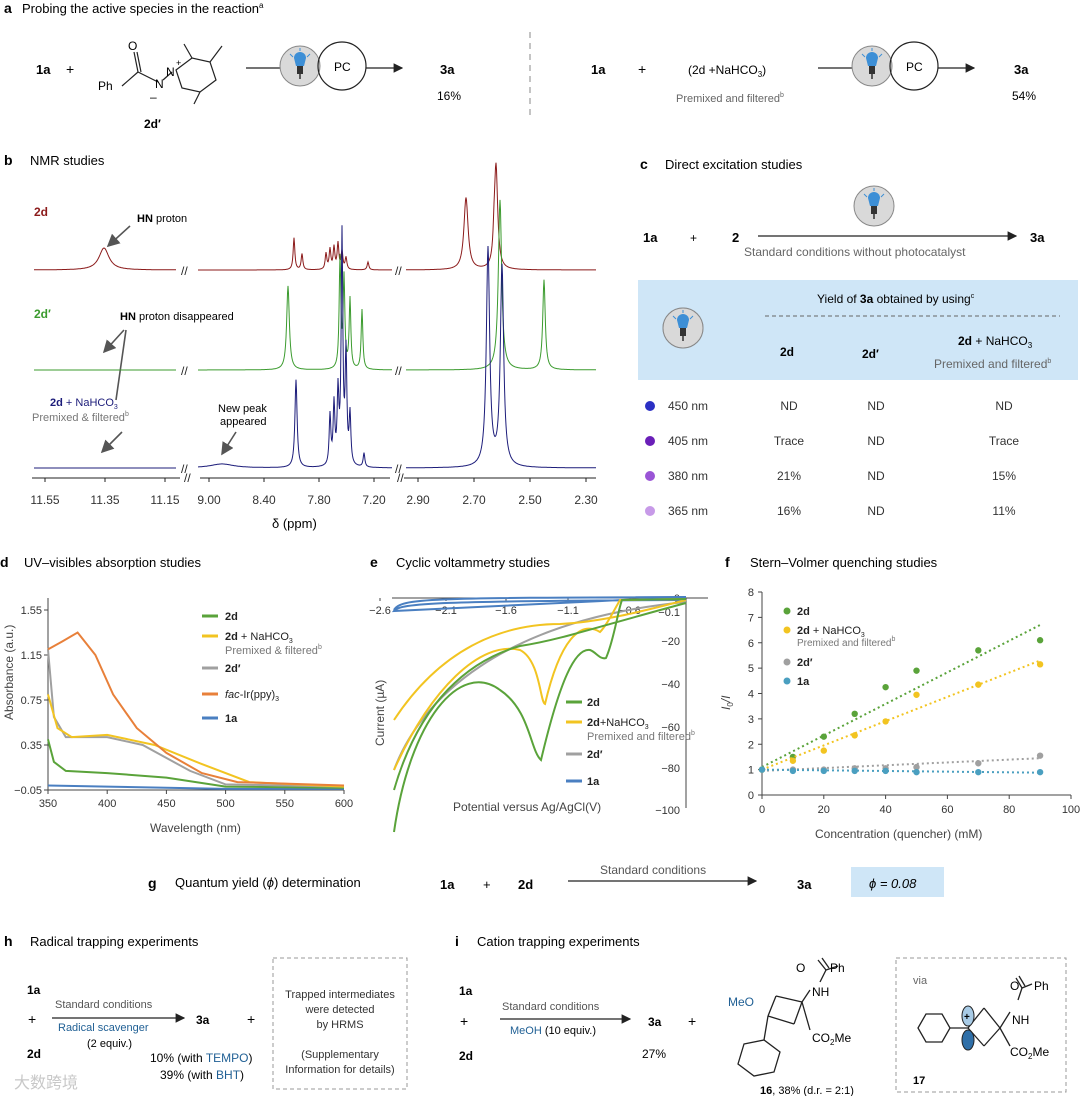 Image resolution: width=1080 pixels, height=1096 pixels. Describe the element at coordinates (947, 810) in the screenshot. I see `sv-x-tick-label: 60` at that location.